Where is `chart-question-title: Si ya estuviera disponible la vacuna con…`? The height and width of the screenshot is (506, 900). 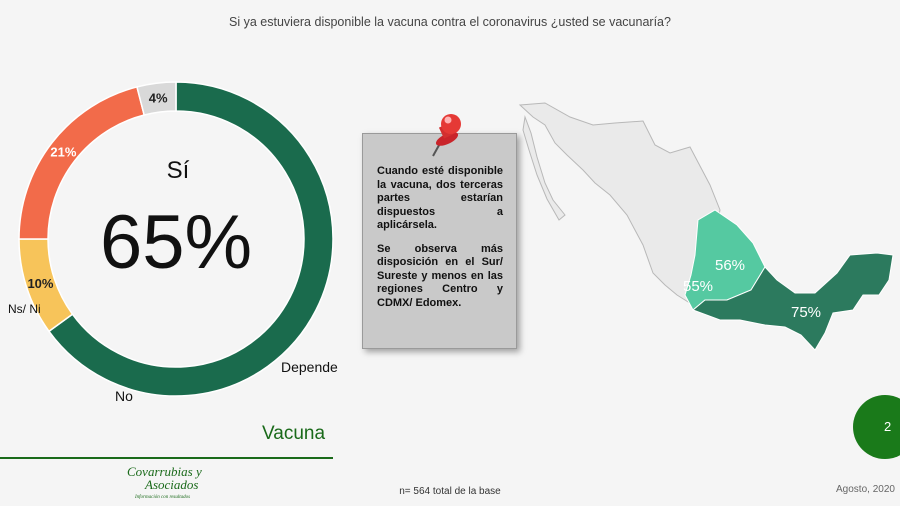
chart-question-title: Si ya estuviera disponible la vacuna con… is located at coordinates (450, 22).